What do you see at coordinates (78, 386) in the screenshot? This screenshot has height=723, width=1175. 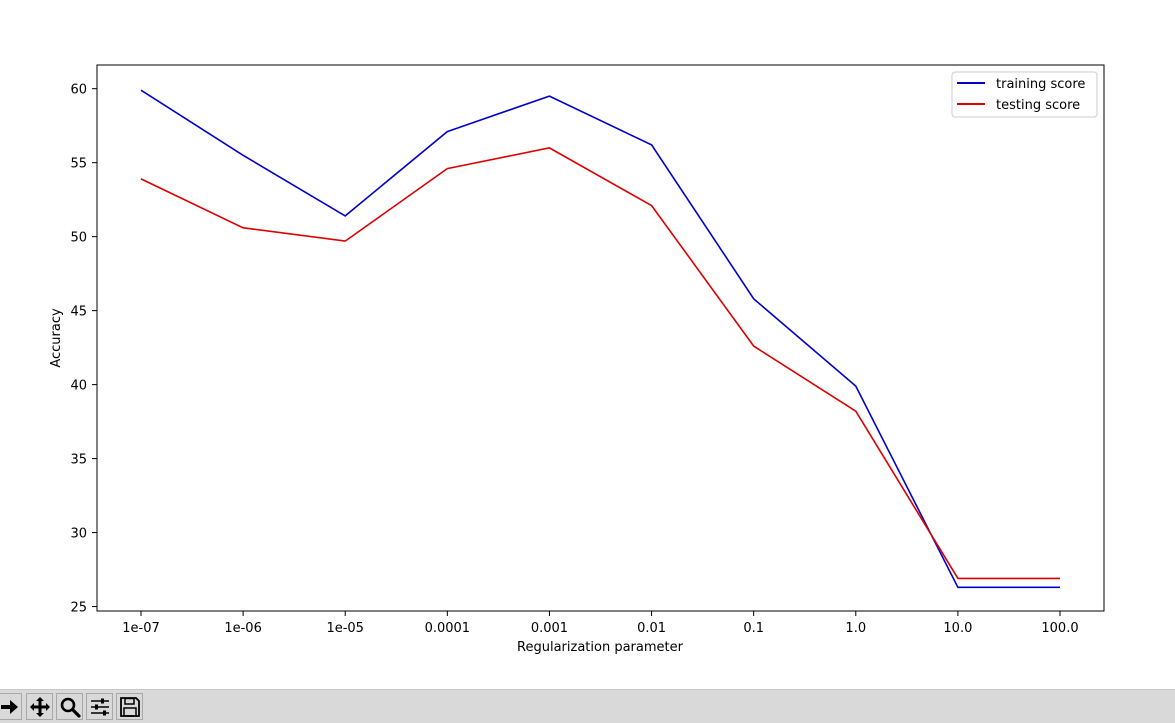 I see `y-tick-label: 40` at bounding box center [78, 386].